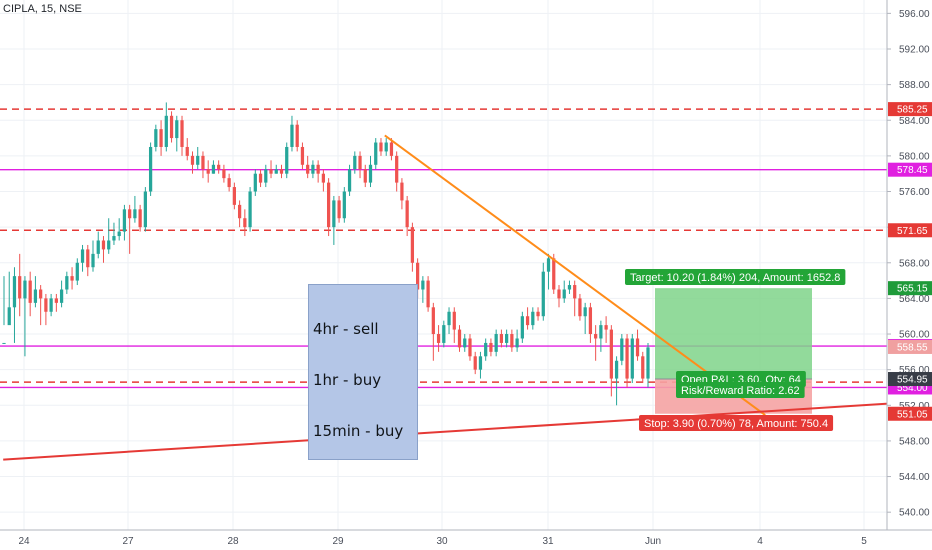 This screenshot has width=932, height=550. I want to click on stop-label: Stop: 3.90 (0.70%) 78, Amount: 750.4, so click(736, 423).